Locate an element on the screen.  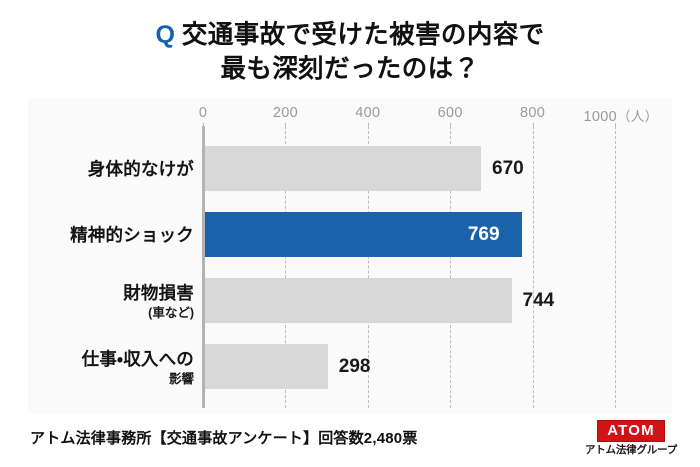
bar-category-label: 身体的なけが is located at coordinates (122, 169).